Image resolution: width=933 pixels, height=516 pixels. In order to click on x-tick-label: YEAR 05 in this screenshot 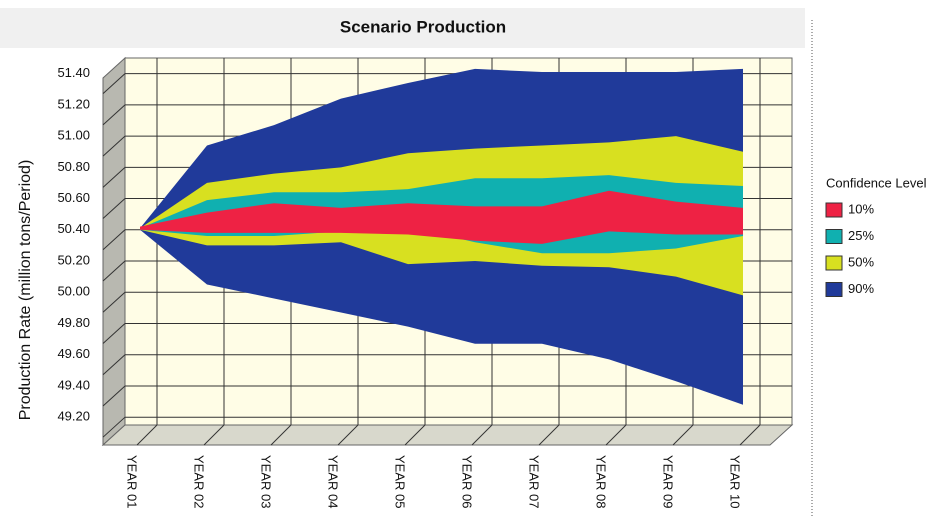, I will do `click(400, 481)`.